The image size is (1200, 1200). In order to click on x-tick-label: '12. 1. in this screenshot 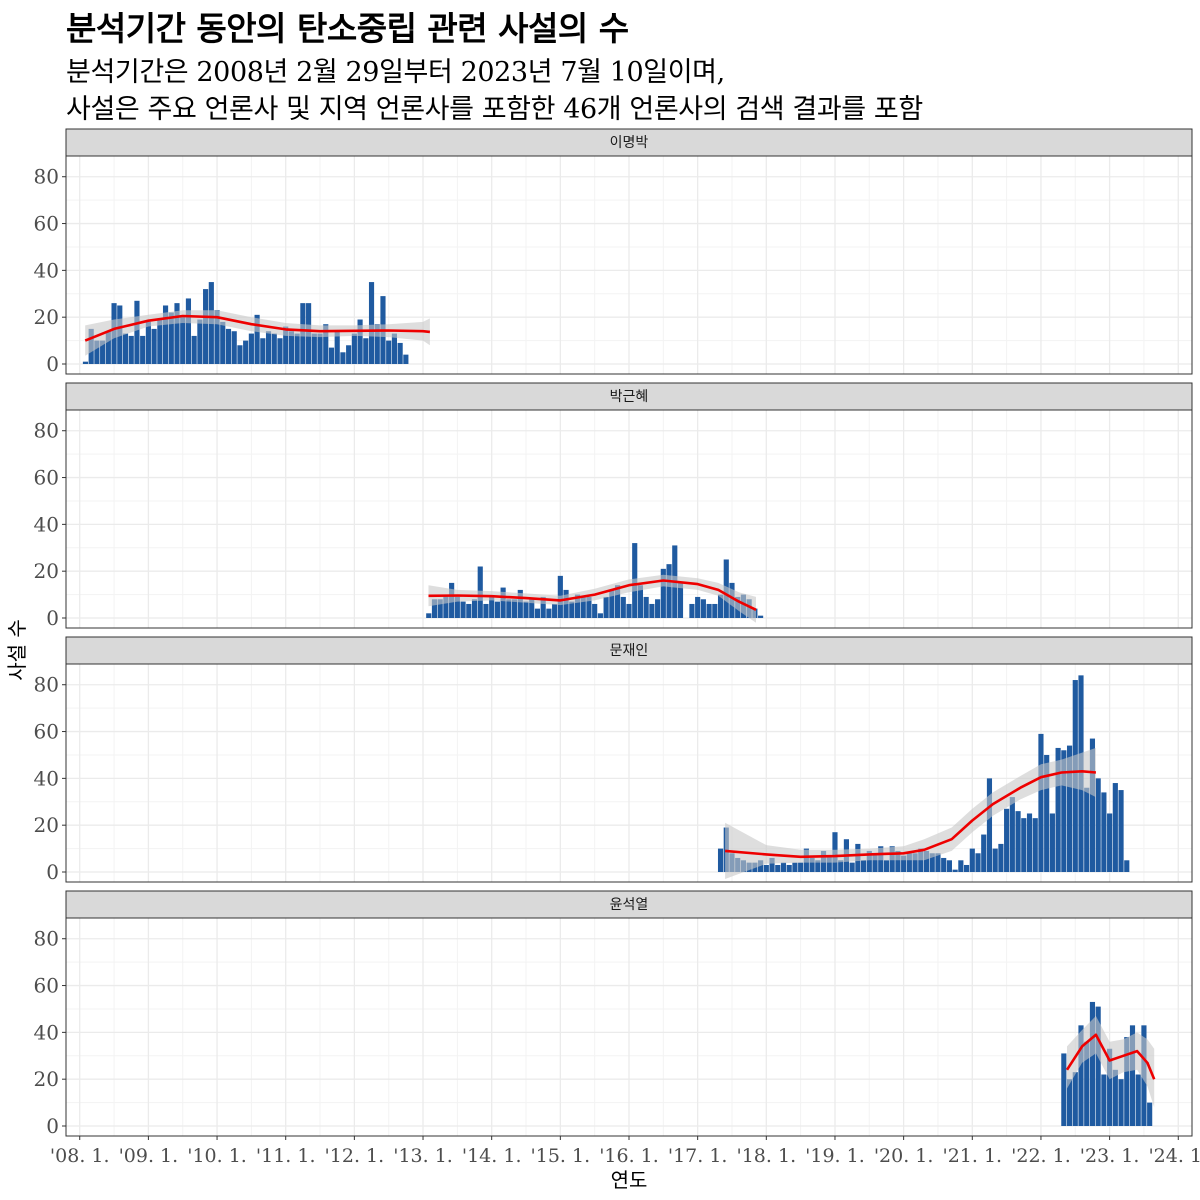, I will do `click(355, 1156)`.